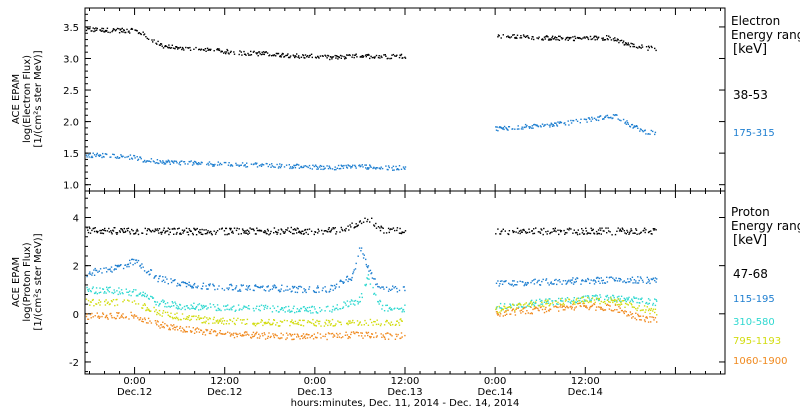 Image resolution: width=800 pixels, height=410 pixels. I want to click on xtick-label-time: 12:00, so click(224, 381).